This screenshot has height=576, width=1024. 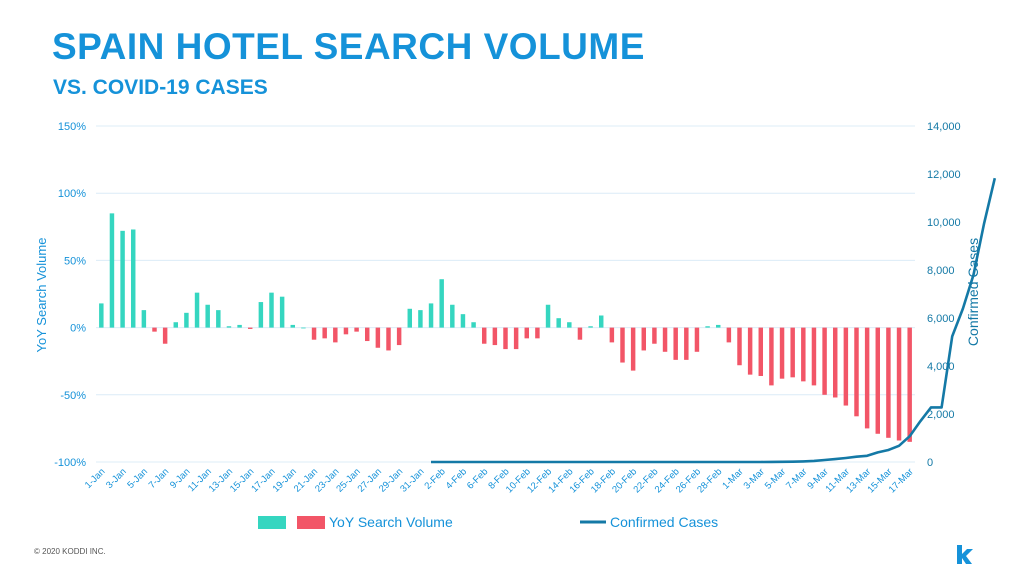 I want to click on chart-legend: YoY Search Volume Confirmed Cases, so click(x=488, y=522).